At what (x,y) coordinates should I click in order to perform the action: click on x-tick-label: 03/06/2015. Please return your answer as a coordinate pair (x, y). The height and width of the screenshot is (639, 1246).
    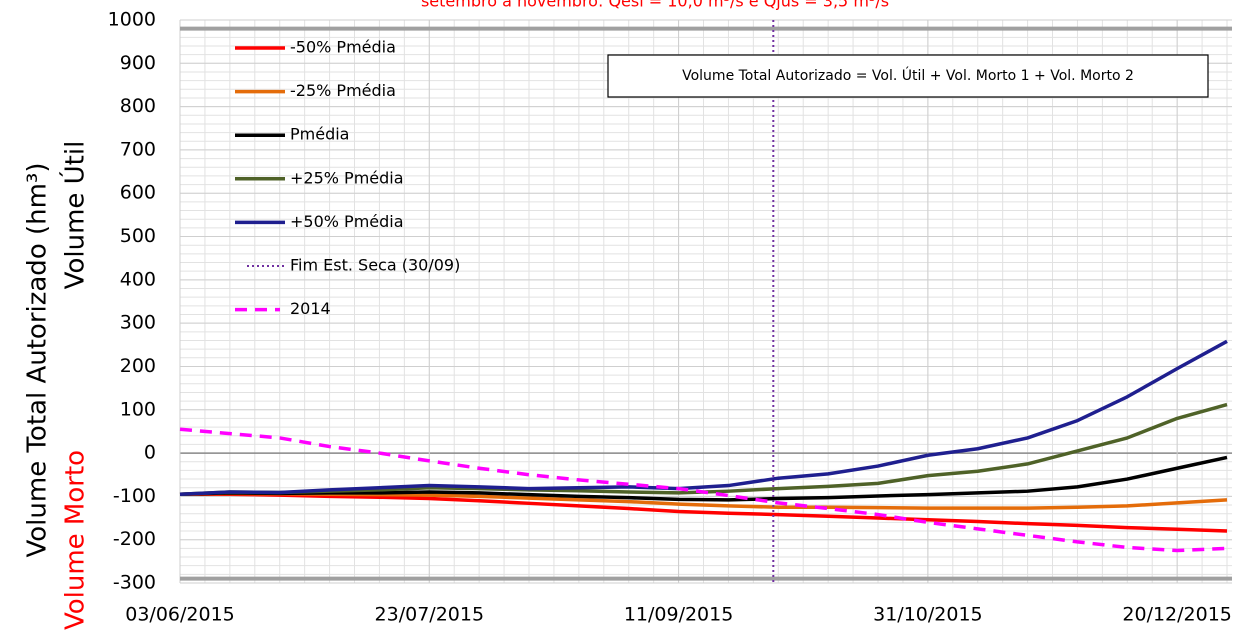
    Looking at the image, I should click on (180, 615).